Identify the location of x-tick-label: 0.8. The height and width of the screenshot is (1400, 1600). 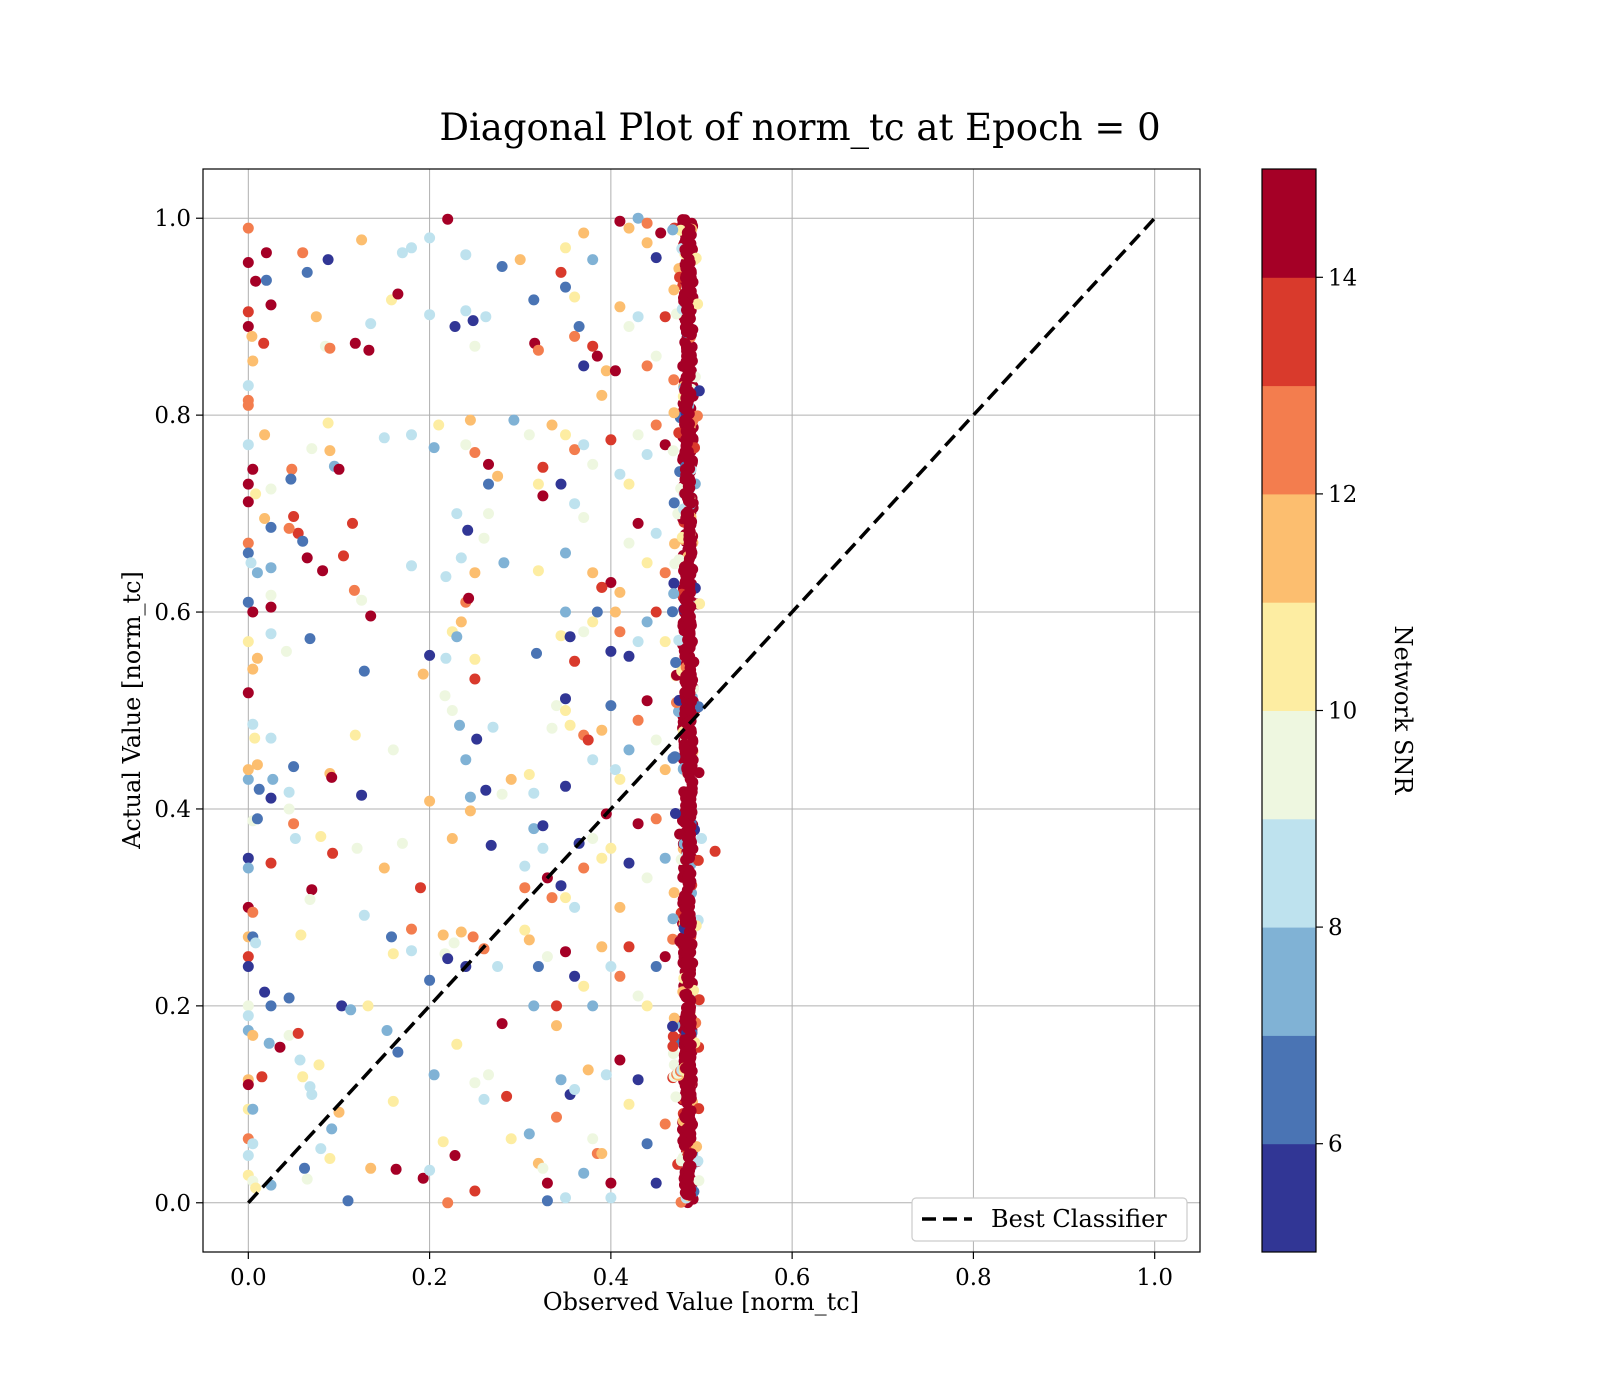
(973, 1278).